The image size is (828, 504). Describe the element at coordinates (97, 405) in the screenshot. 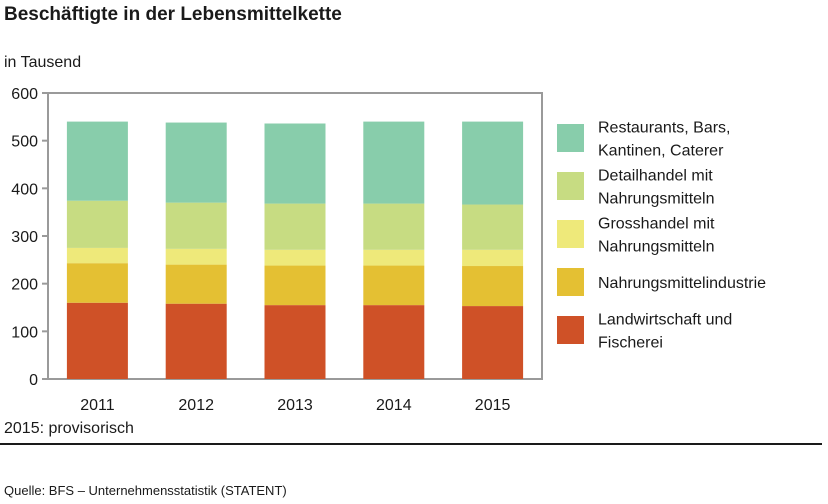

I see `x-tick-label: 2011` at that location.